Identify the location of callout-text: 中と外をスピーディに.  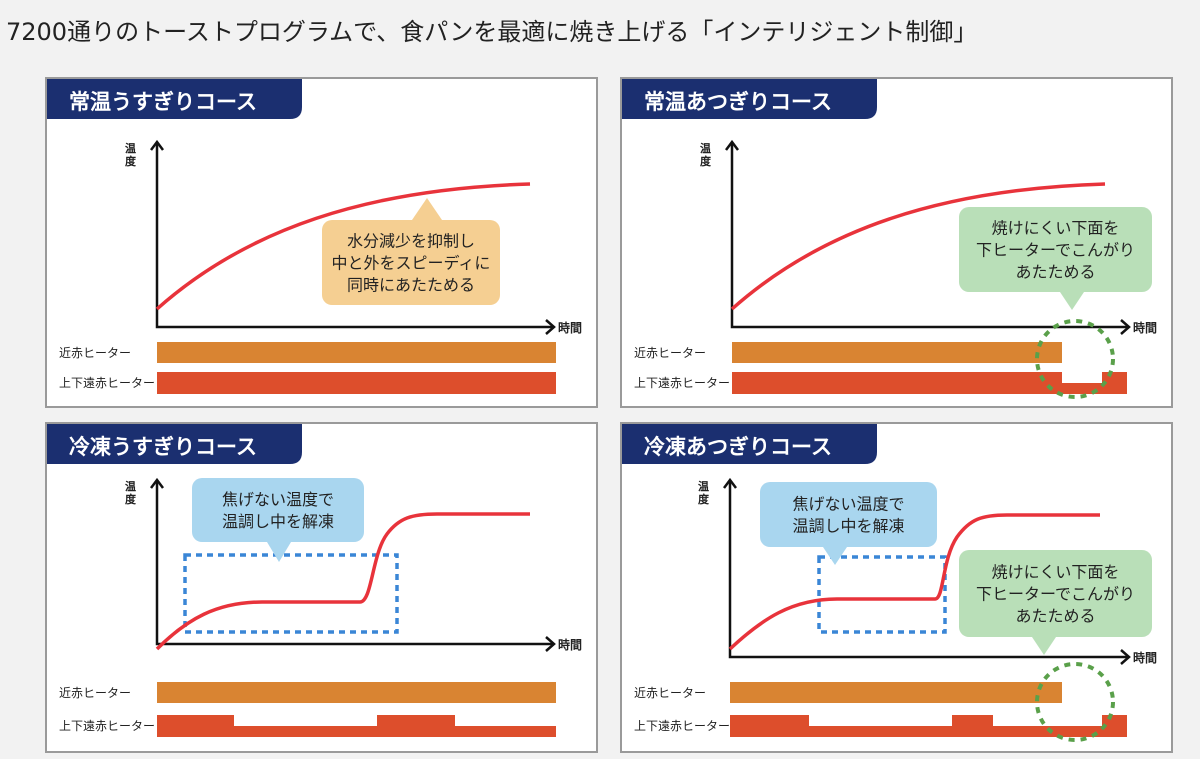
(411, 263).